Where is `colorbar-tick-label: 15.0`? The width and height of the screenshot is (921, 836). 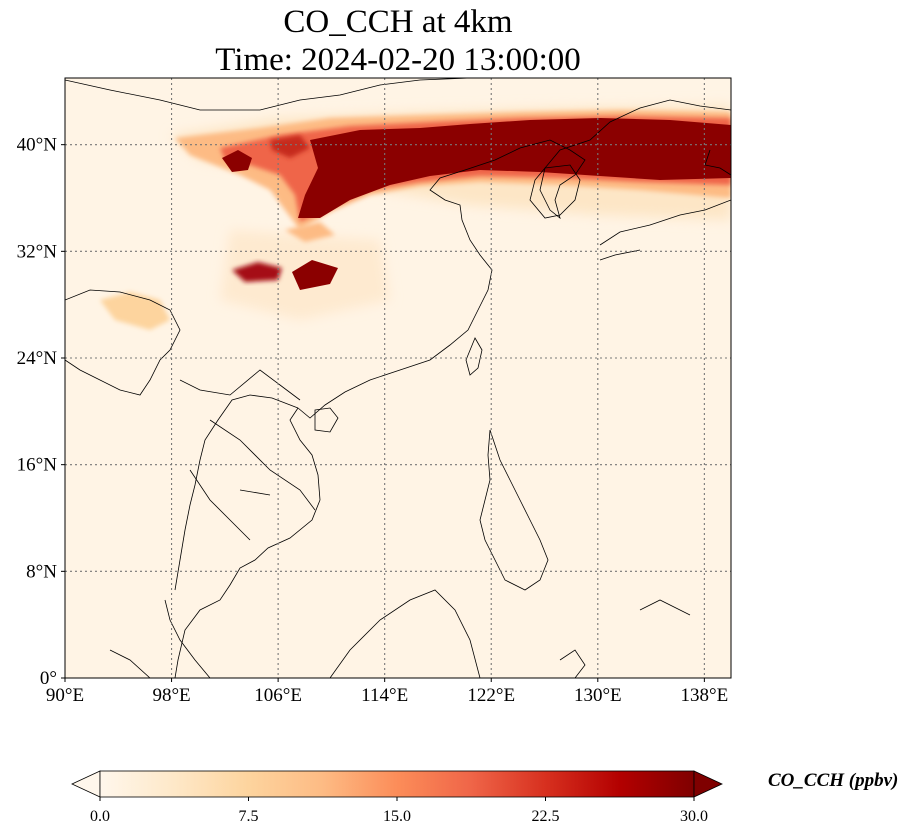 colorbar-tick-label: 15.0 is located at coordinates (397, 816).